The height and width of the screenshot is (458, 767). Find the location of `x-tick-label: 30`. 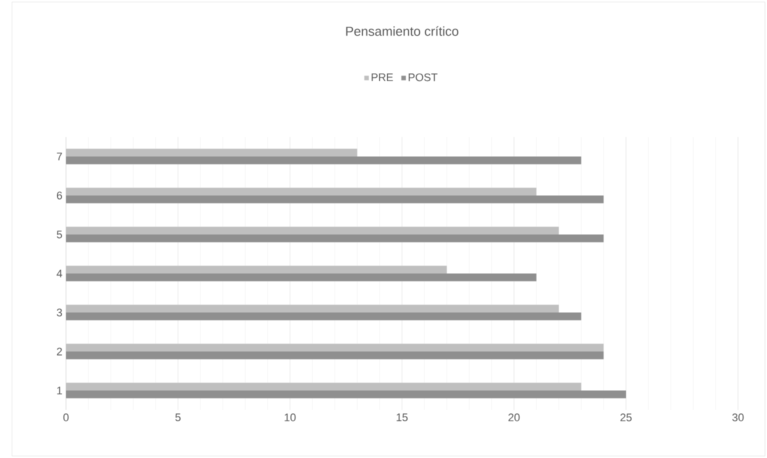

x-tick-label: 30 is located at coordinates (738, 418).